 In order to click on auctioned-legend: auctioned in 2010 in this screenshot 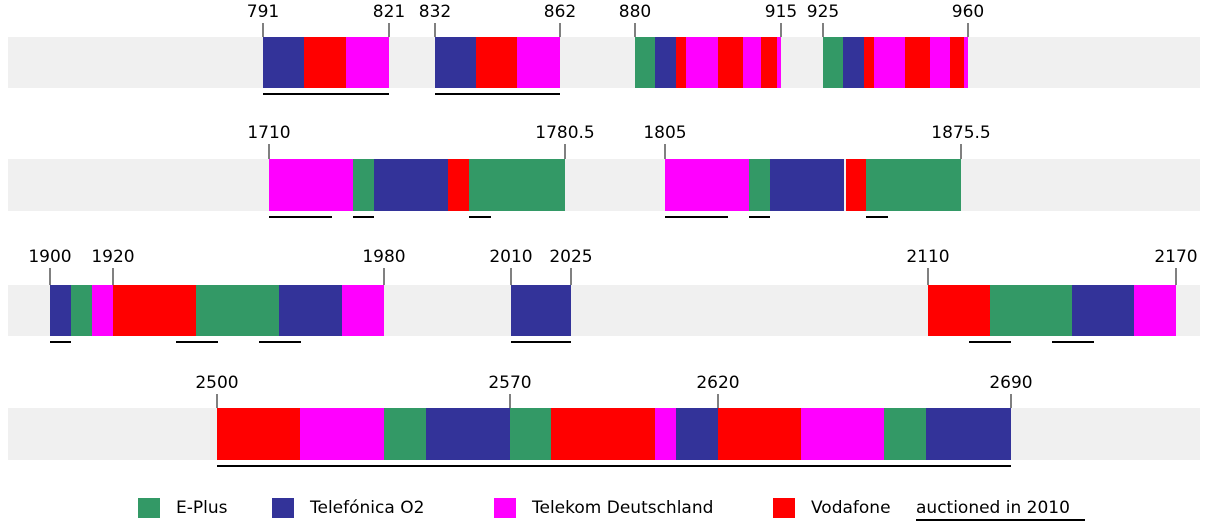, I will do `click(993, 508)`.